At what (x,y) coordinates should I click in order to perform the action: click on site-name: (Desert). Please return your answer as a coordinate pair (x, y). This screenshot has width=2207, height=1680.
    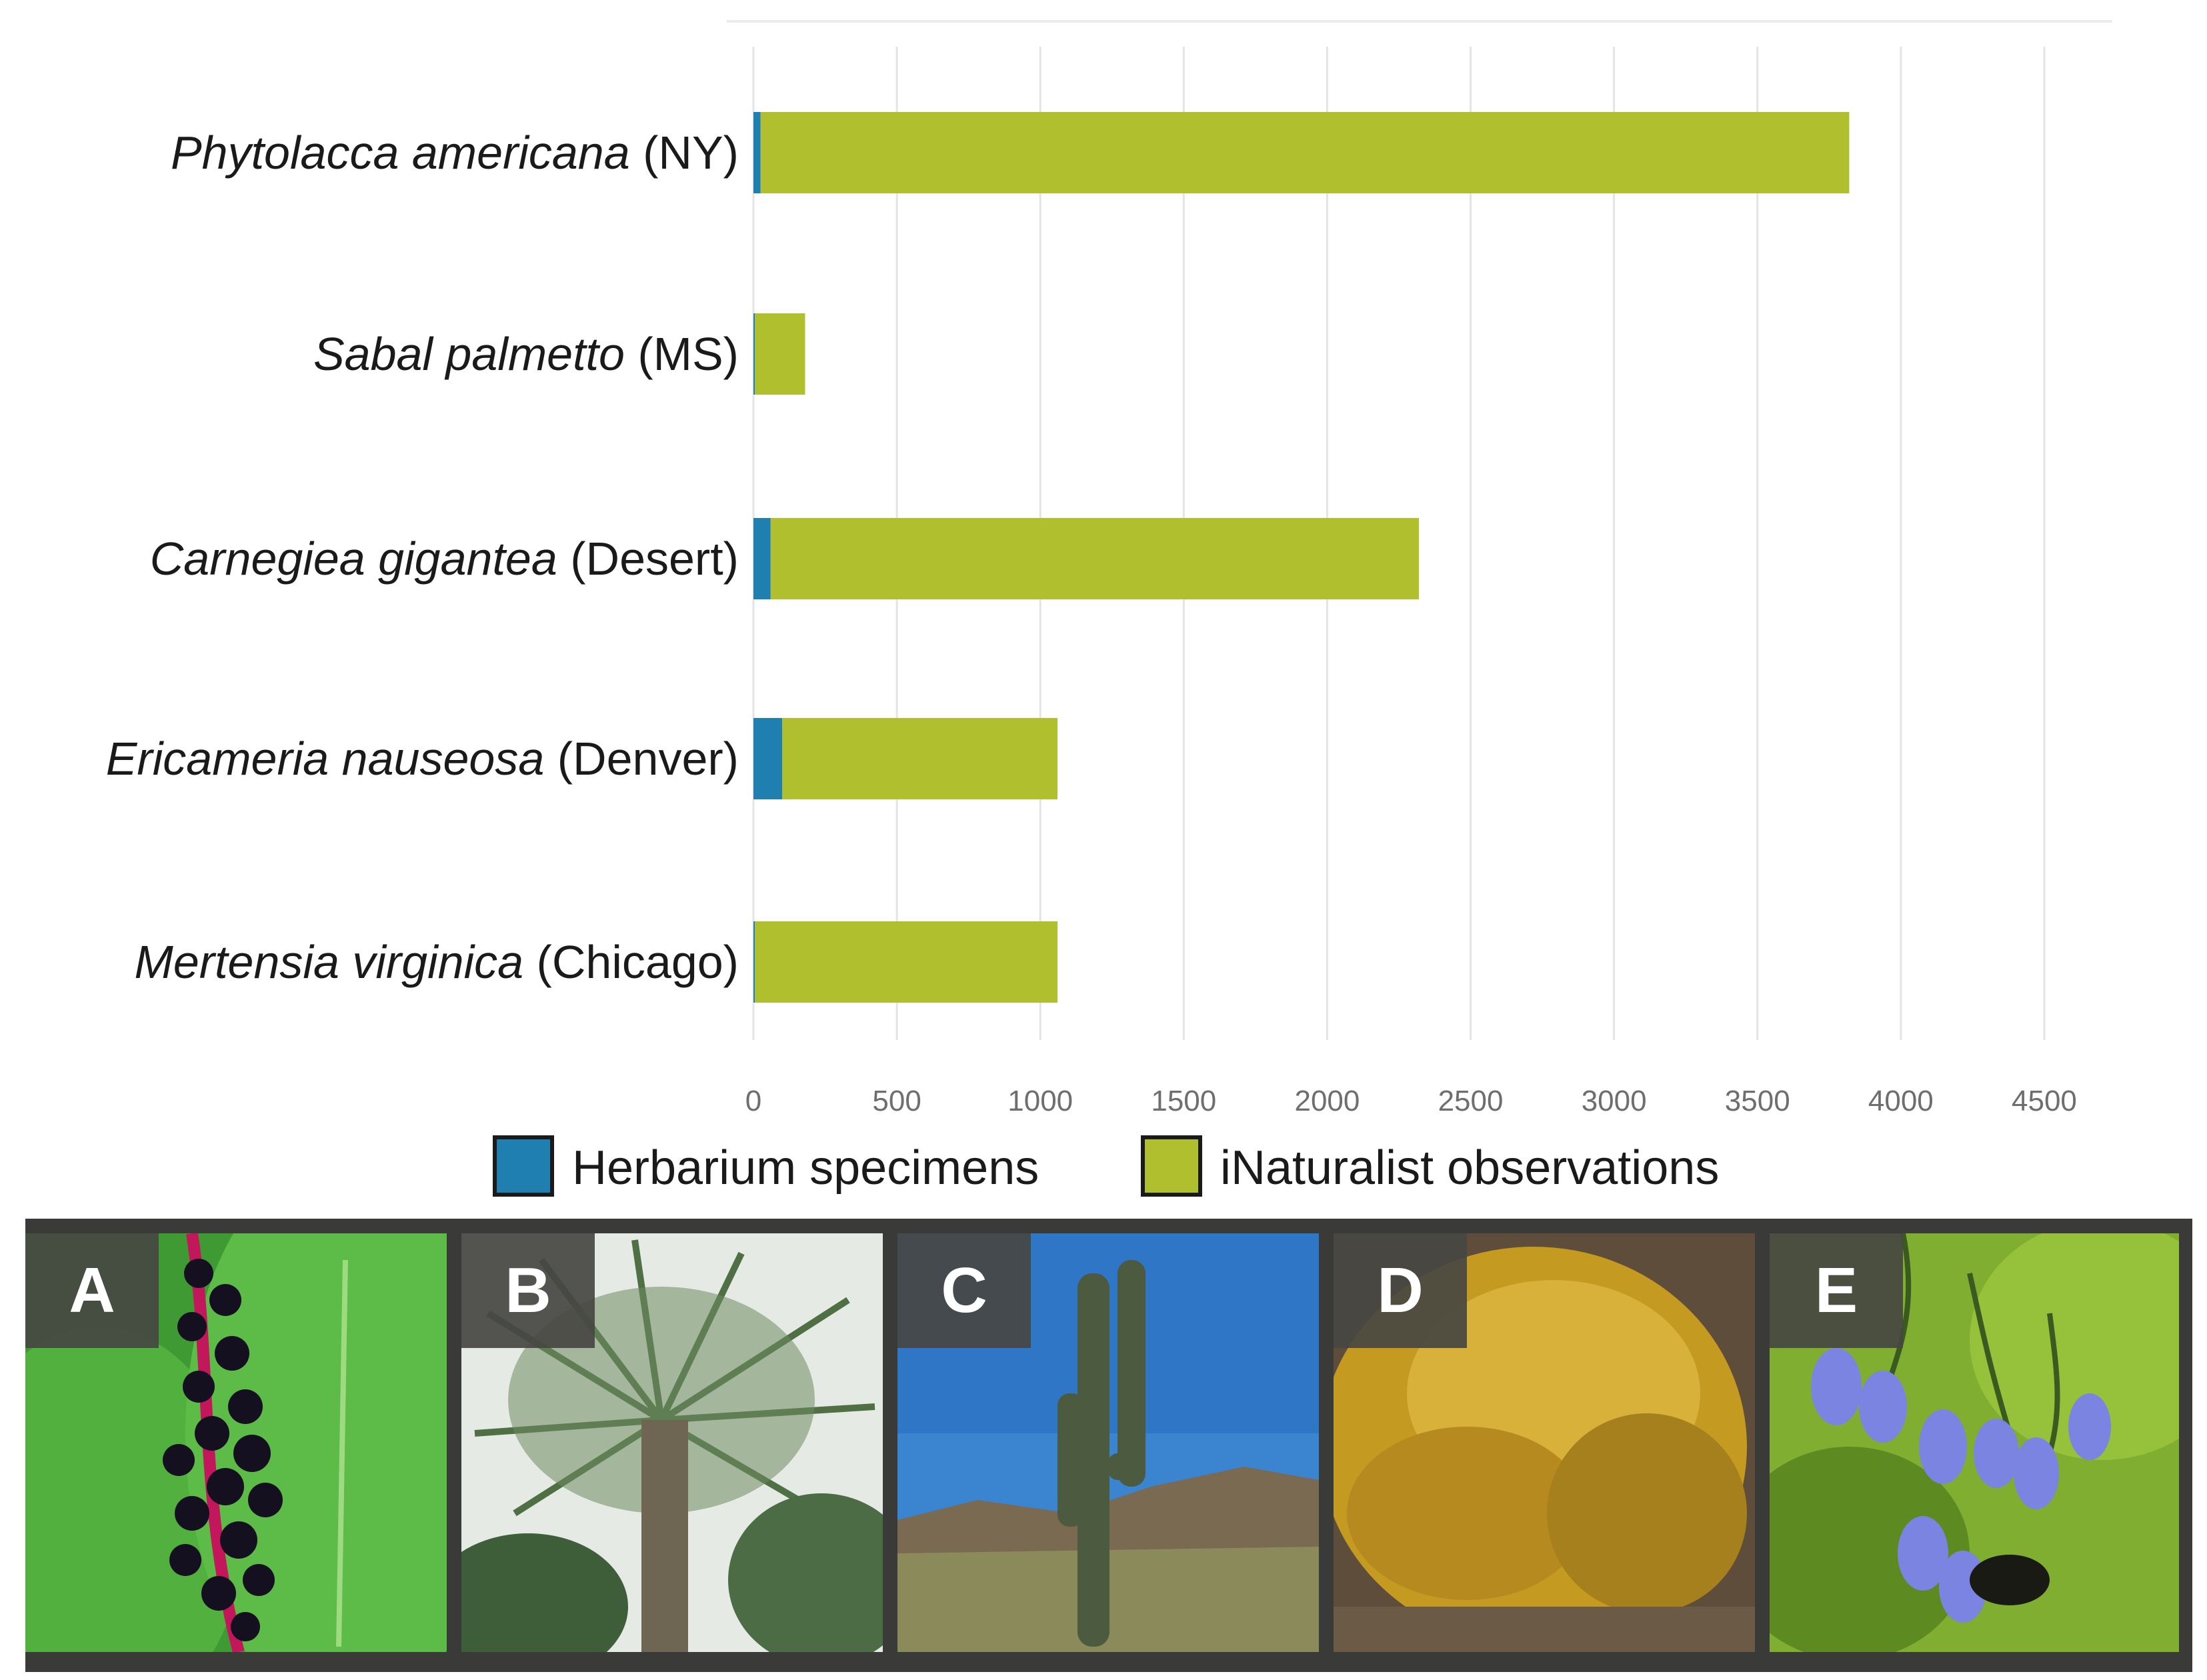
    Looking at the image, I should click on (654, 559).